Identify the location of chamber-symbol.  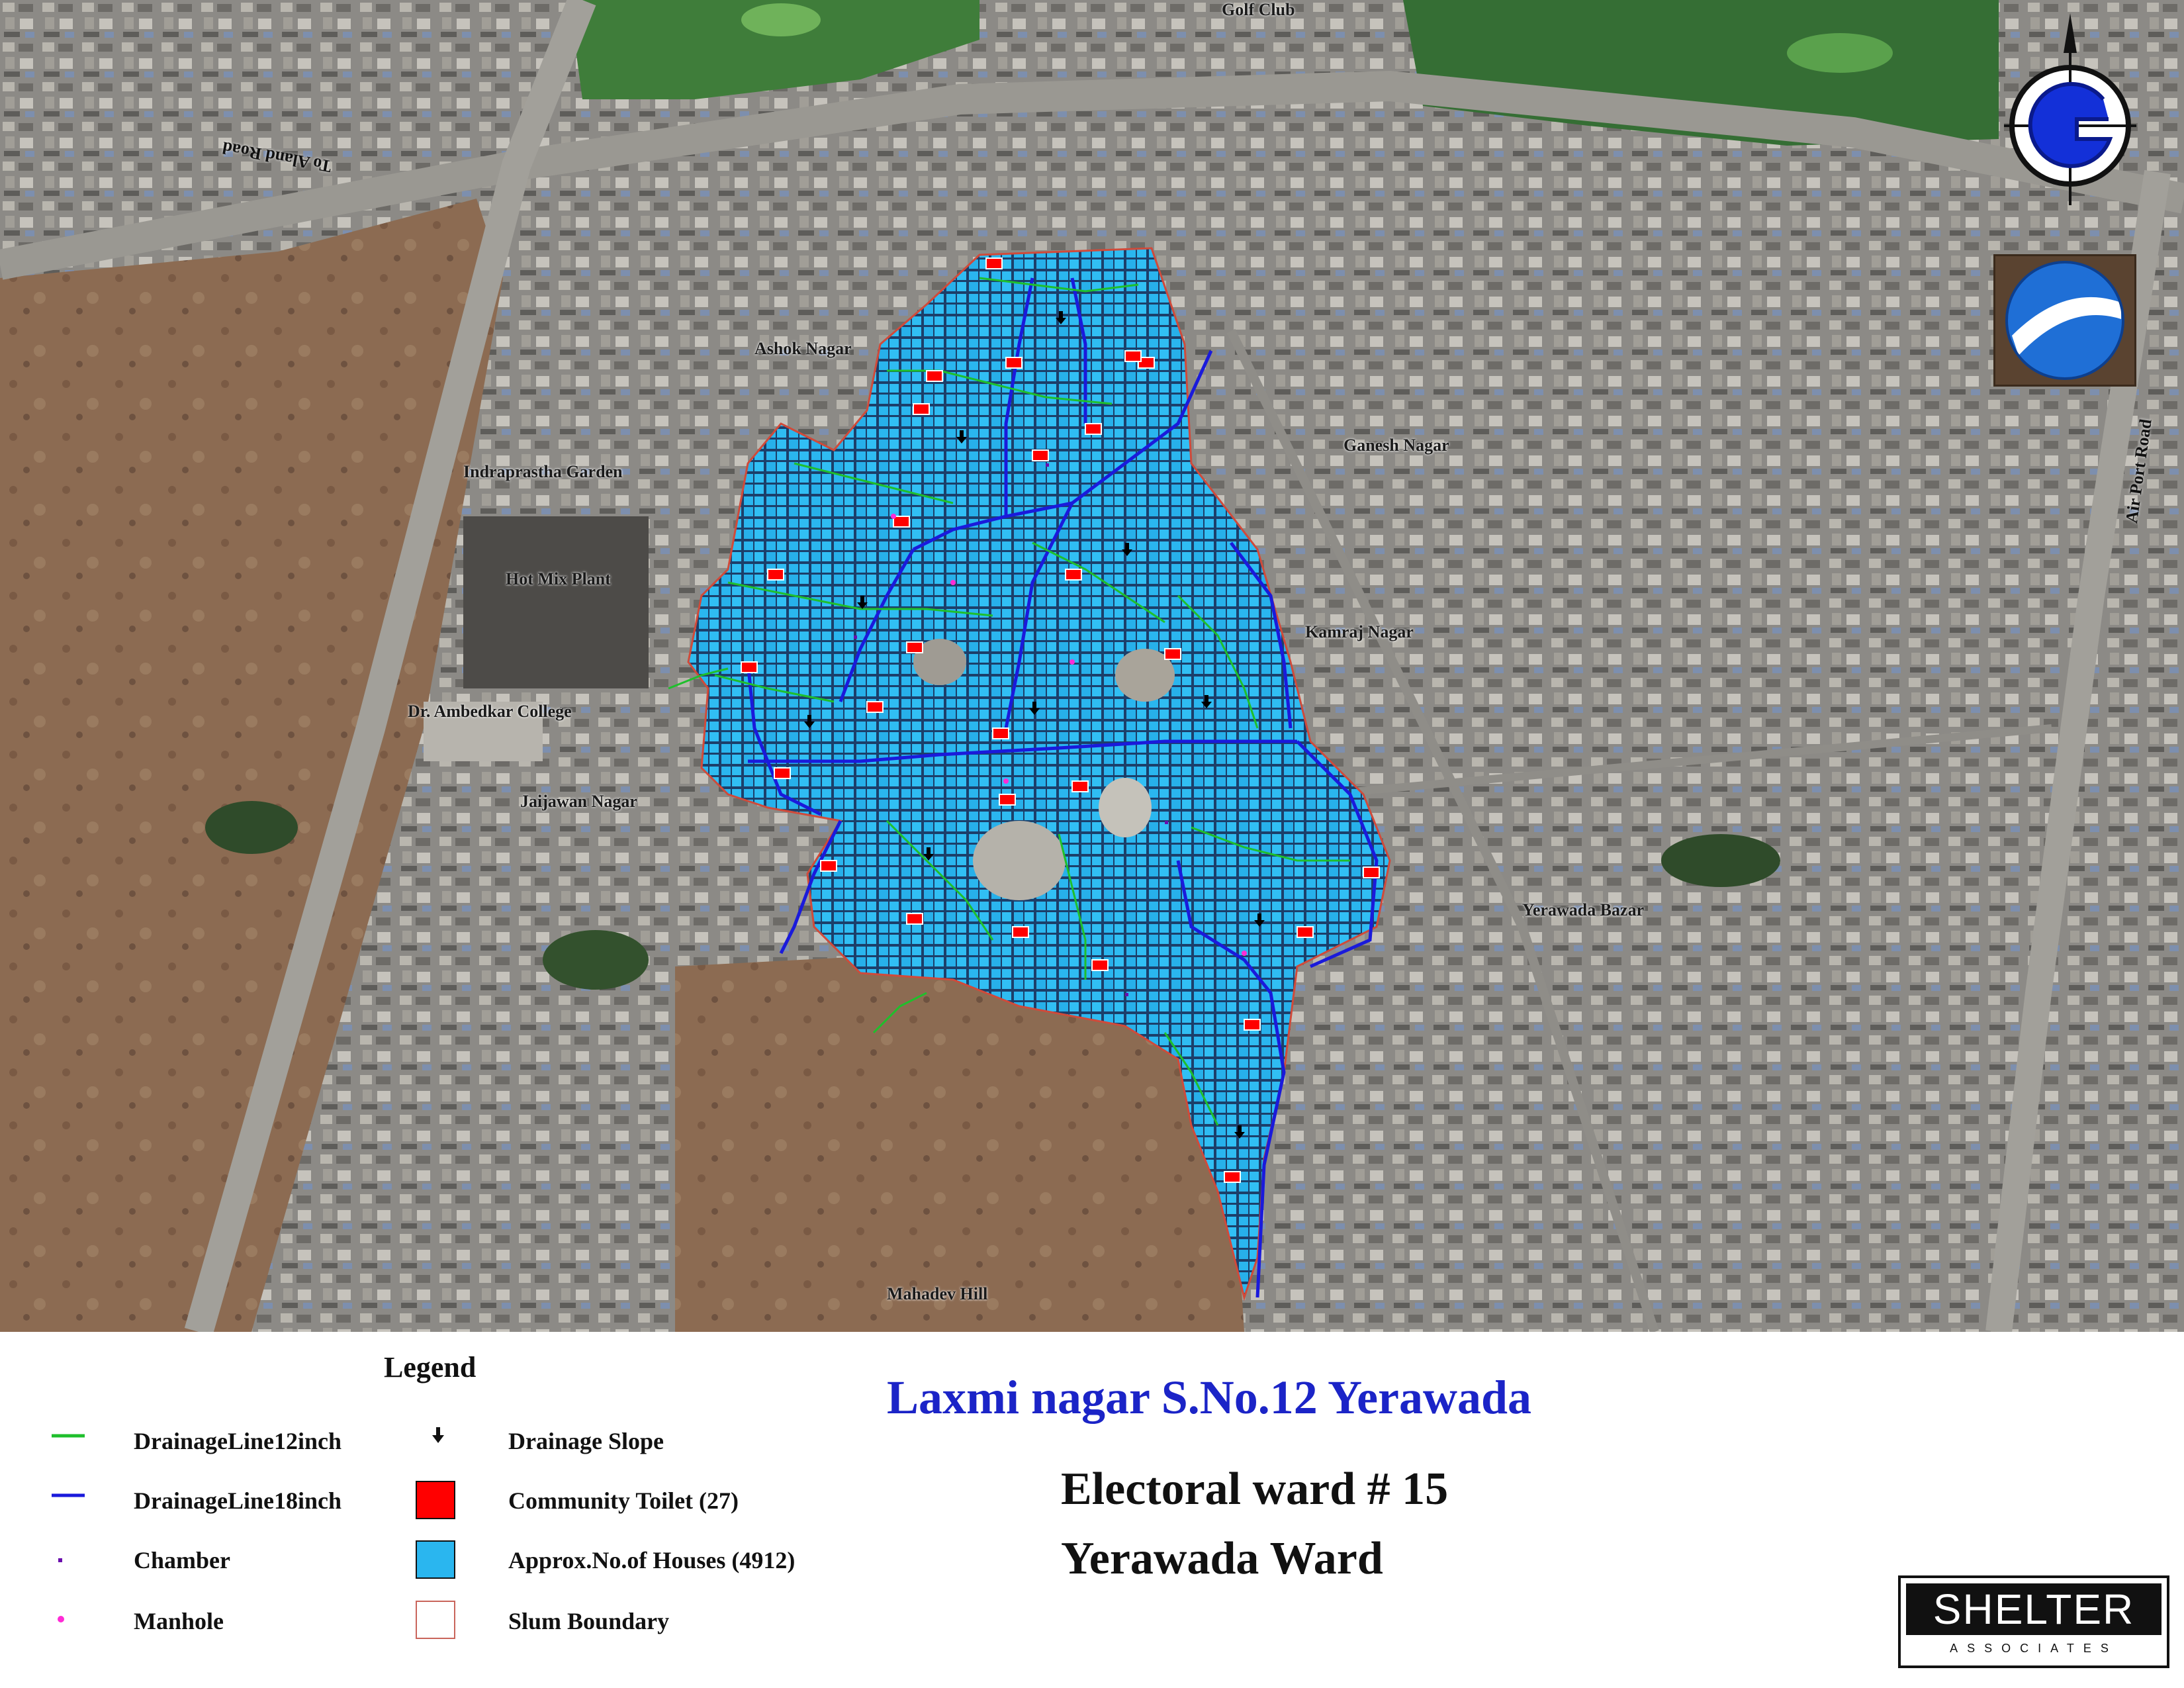
(60, 1560).